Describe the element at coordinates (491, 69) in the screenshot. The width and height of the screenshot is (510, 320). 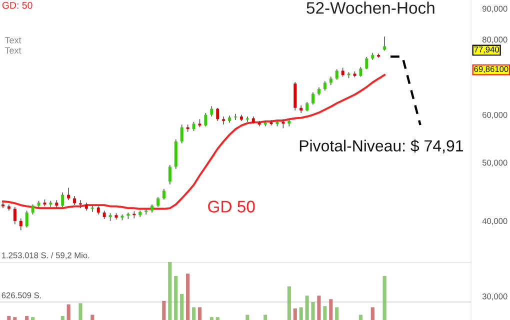
I see `text: 69,86100` at that location.